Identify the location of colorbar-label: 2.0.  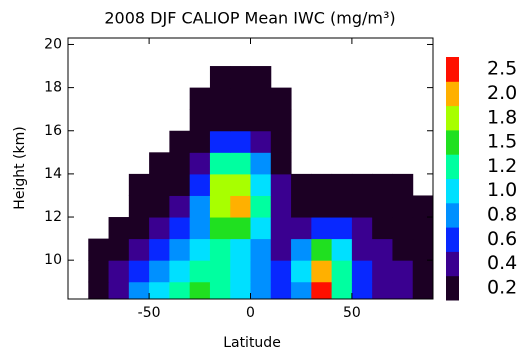
(502, 93).